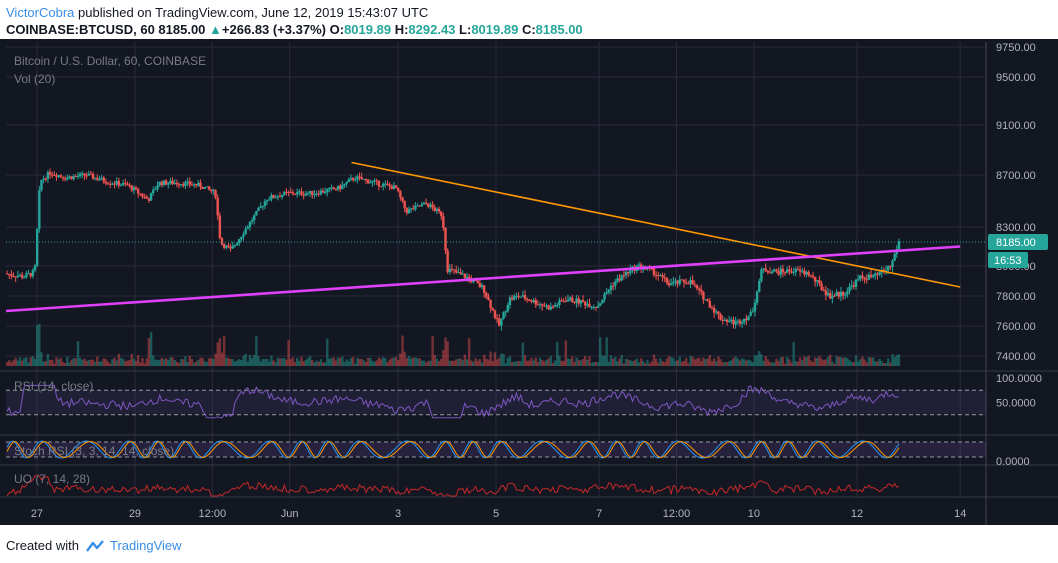 The width and height of the screenshot is (1058, 563). What do you see at coordinates (273, 29) in the screenshot?
I see `price-change: +266.83 (+3.37%)` at bounding box center [273, 29].